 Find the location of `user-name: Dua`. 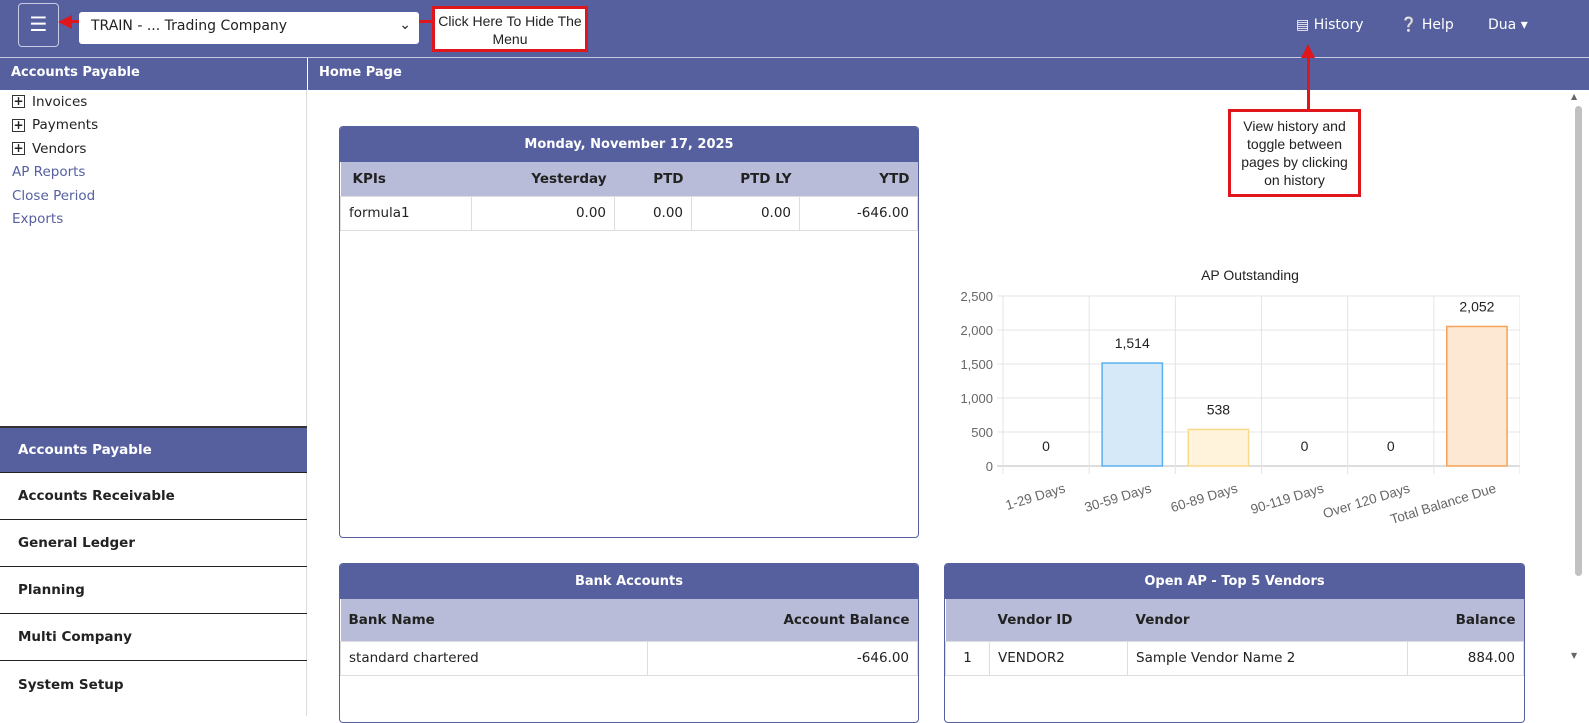

user-name: Dua is located at coordinates (1502, 25).